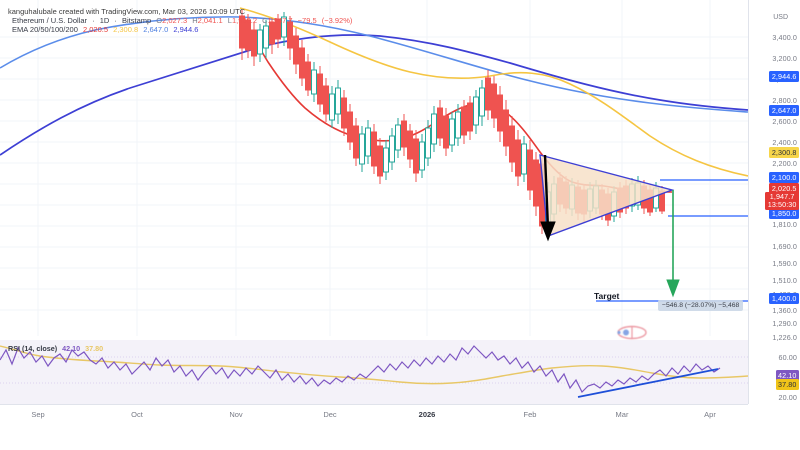 This screenshot has height=450, width=800. What do you see at coordinates (236, 414) in the screenshot?
I see `time-axis-tick: Nov` at bounding box center [236, 414].